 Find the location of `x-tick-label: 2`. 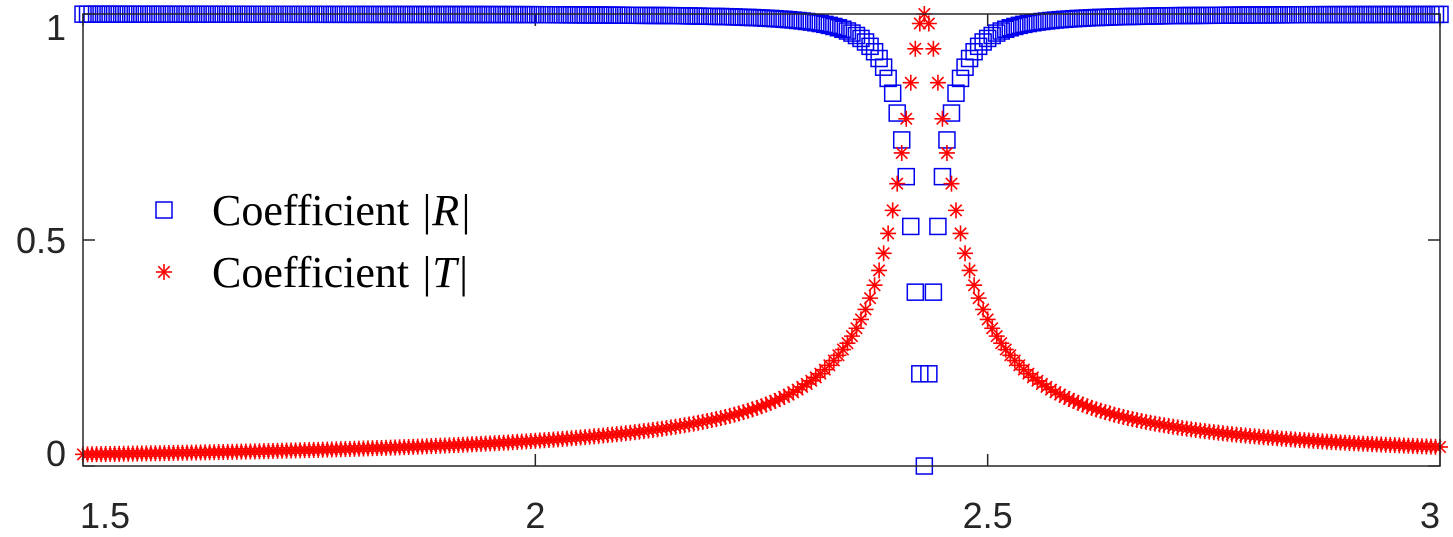

x-tick-label: 2 is located at coordinates (535, 515).